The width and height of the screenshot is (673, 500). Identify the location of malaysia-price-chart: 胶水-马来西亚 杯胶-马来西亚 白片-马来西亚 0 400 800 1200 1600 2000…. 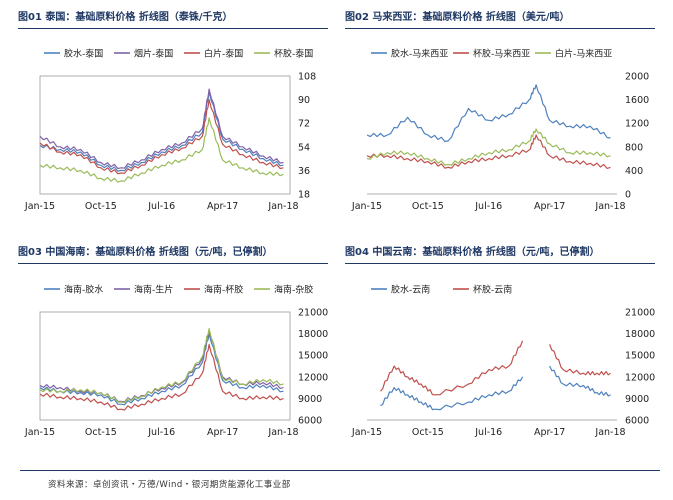
(500, 130).